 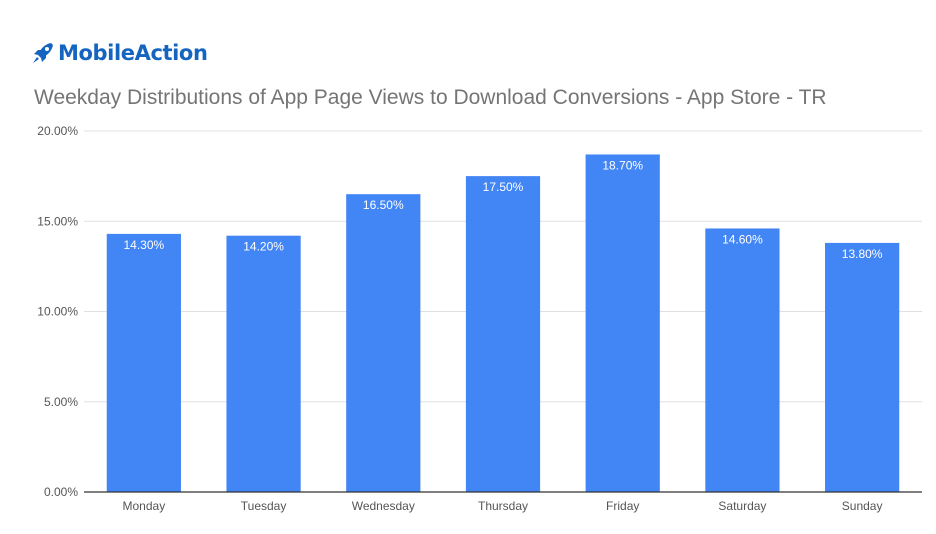 I want to click on x-tick-label: Thursday, so click(x=503, y=506).